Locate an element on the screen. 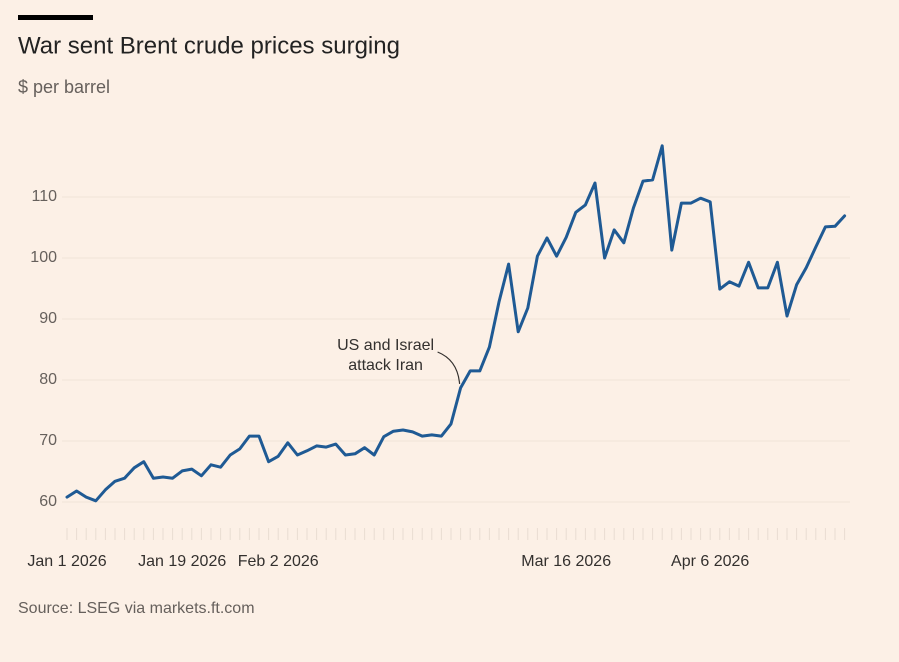 The width and height of the screenshot is (899, 662). y-tick-label: 90 is located at coordinates (48, 318).